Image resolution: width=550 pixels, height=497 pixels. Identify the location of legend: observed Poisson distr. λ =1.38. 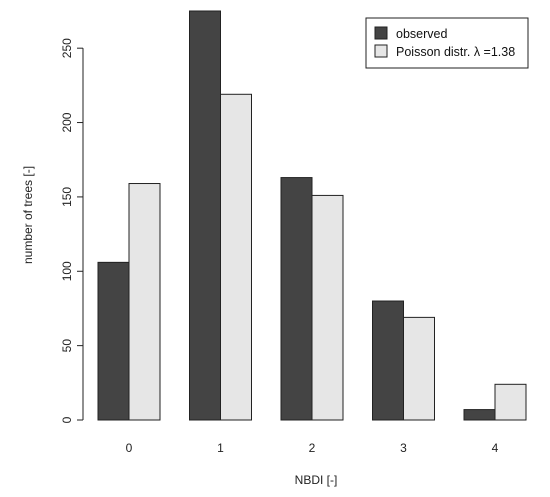
(447, 43).